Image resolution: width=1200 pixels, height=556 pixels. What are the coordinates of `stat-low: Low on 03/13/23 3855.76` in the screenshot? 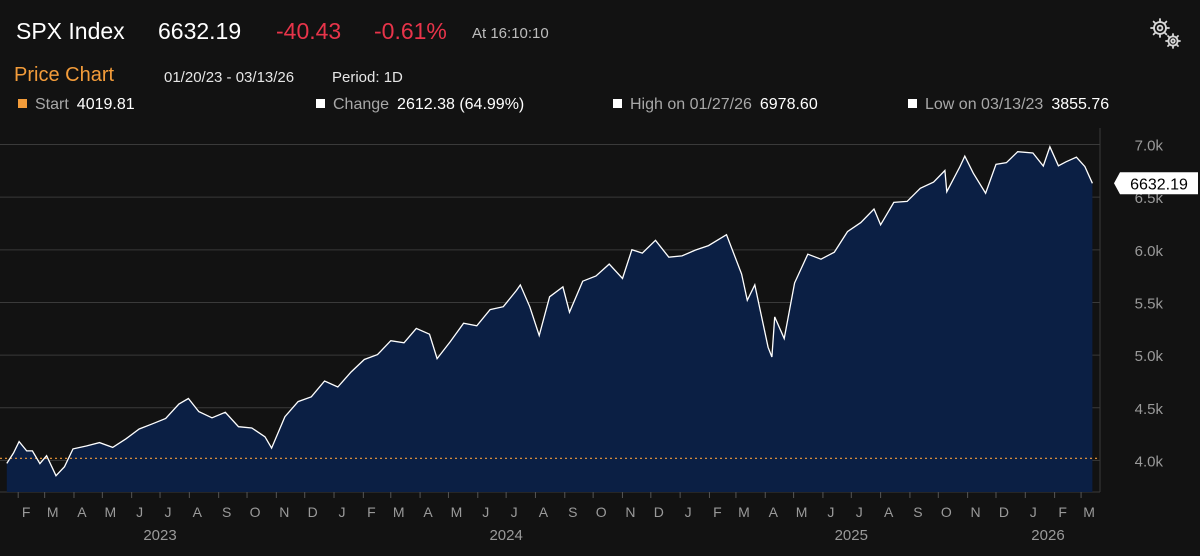 It's located at (1008, 105).